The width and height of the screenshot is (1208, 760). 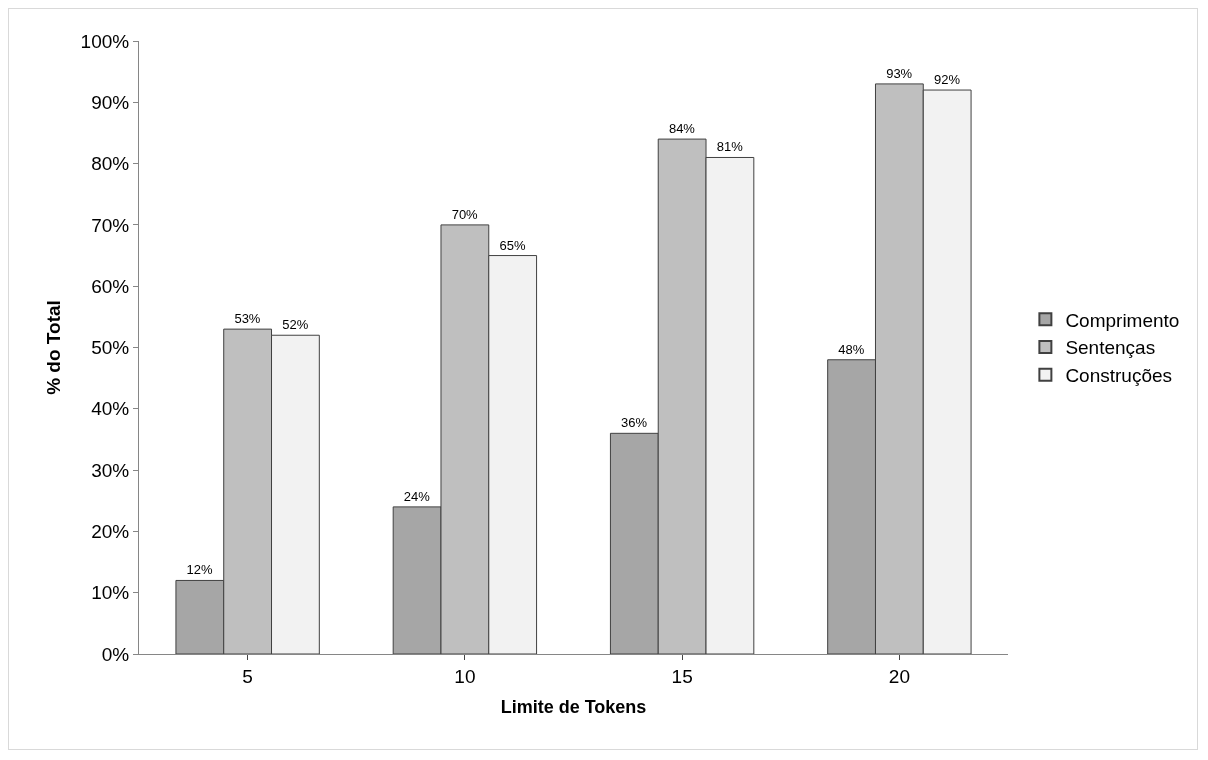 I want to click on x-tick-label: 20, so click(x=899, y=676).